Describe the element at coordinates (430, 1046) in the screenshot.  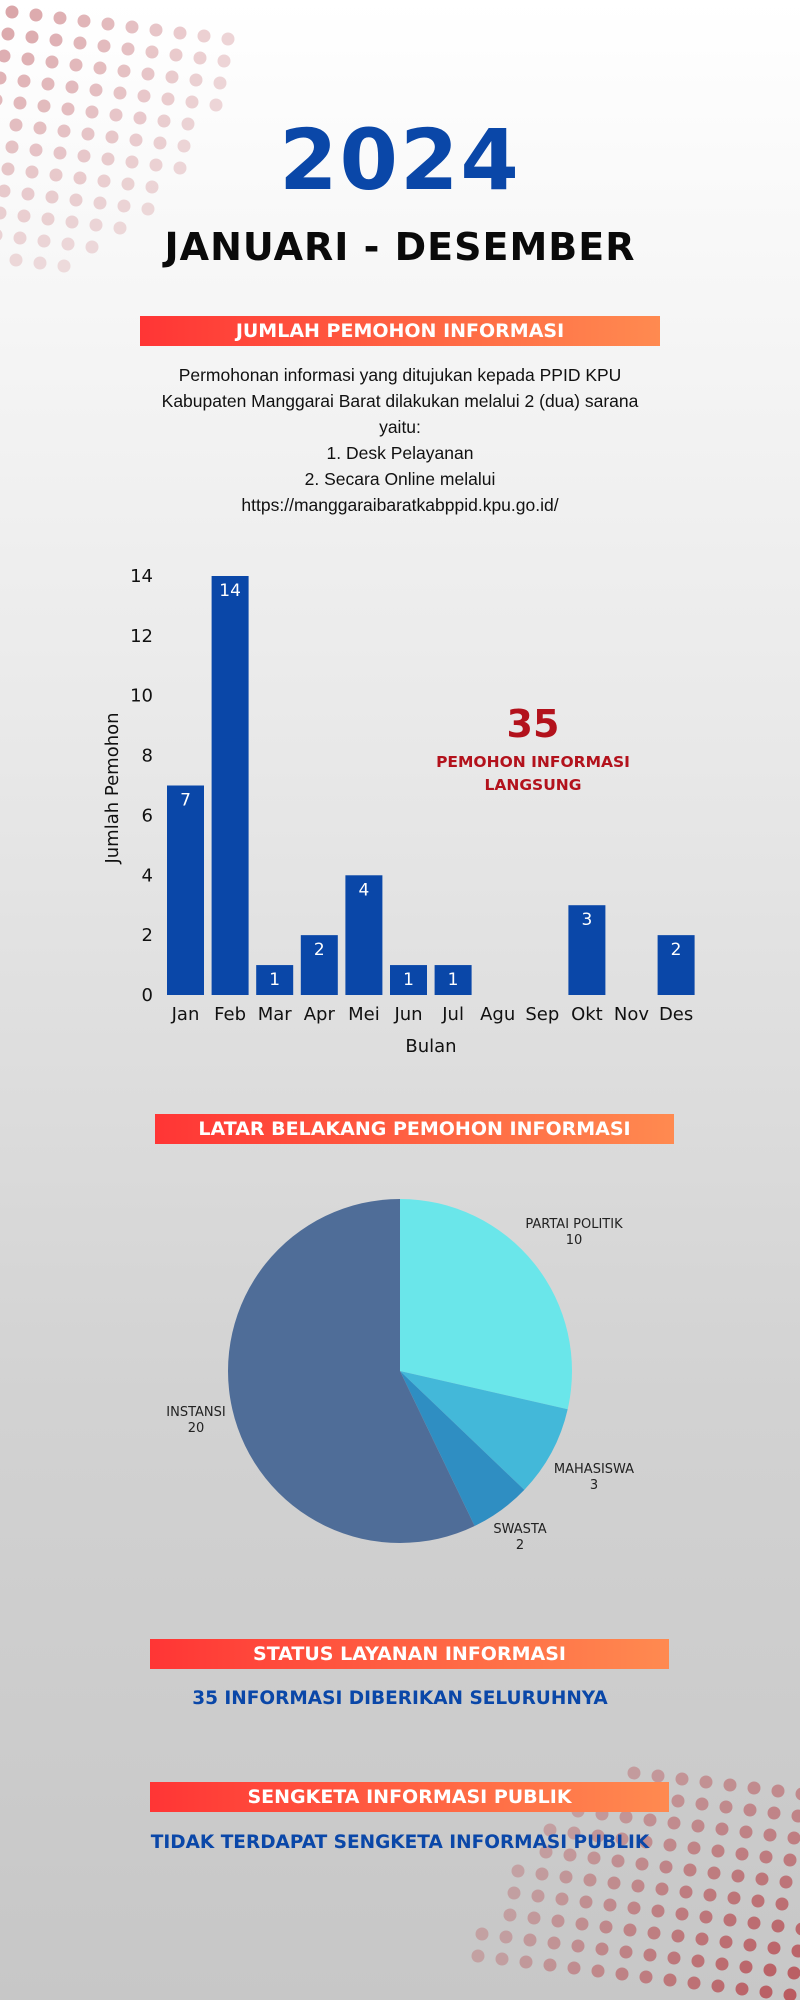
I see `x-axis-label: Bulan` at that location.